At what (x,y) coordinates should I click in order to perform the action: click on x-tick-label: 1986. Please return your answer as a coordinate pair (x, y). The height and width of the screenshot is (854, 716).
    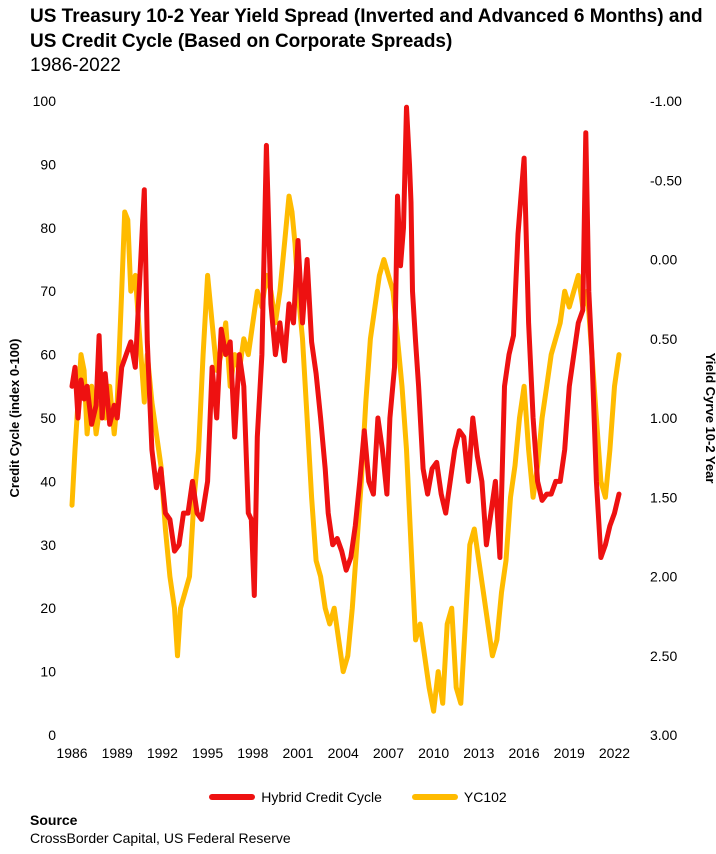
    Looking at the image, I should click on (71, 753).